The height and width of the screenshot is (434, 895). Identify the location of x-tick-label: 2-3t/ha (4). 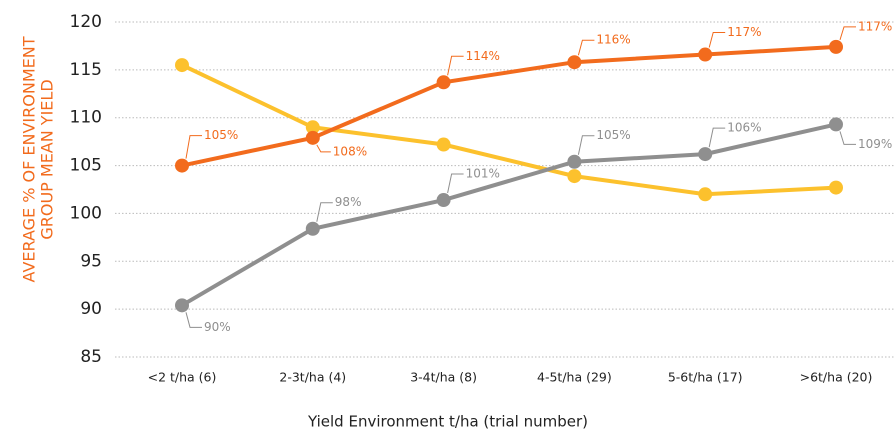
(312, 377).